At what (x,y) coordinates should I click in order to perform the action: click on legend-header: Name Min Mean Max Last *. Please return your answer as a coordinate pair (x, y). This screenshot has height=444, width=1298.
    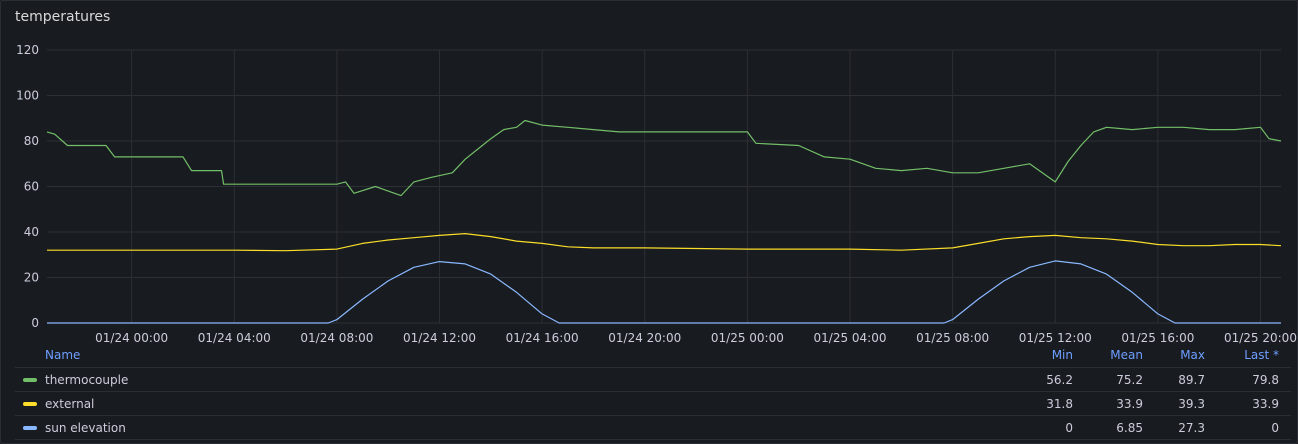
    Looking at the image, I should click on (653, 356).